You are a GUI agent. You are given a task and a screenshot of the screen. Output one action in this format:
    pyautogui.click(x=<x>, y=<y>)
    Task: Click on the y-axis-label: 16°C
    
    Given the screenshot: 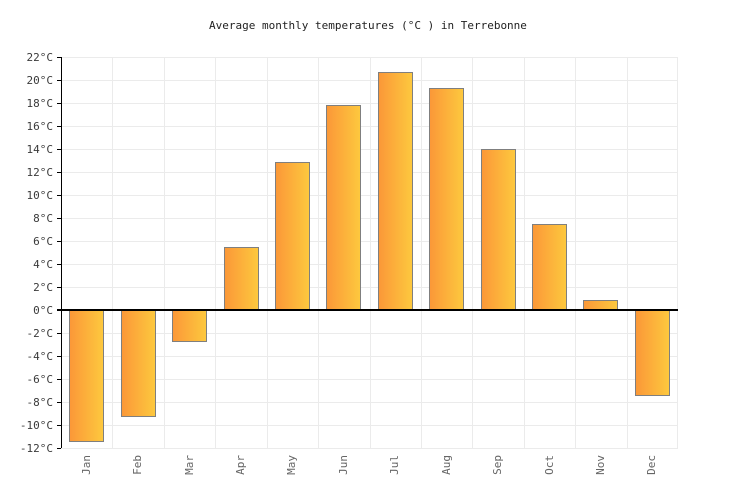 What is the action you would take?
    pyautogui.click(x=40, y=126)
    